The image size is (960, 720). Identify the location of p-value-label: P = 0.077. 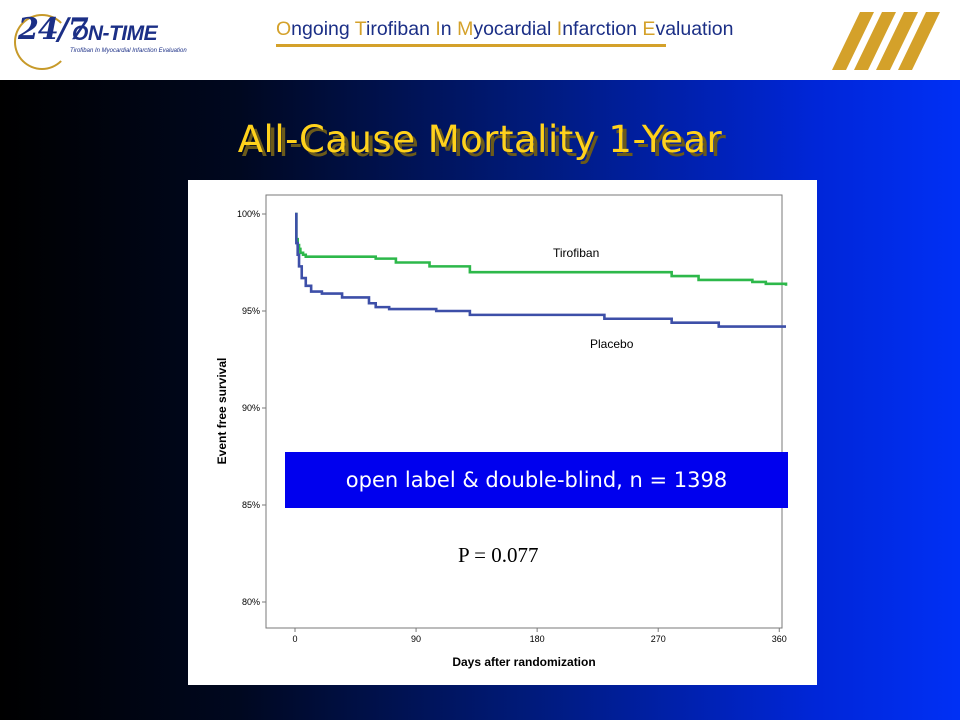
(498, 555).